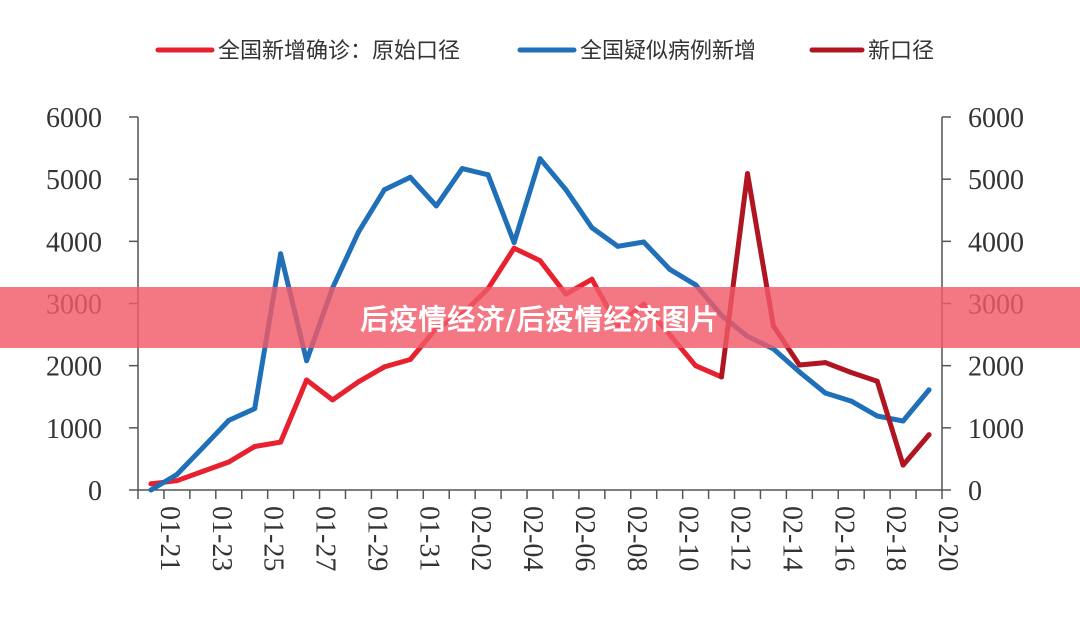 Image resolution: width=1080 pixels, height=632 pixels. I want to click on banner-caption: 后疫情经济/后疫情经济图片, so click(540, 319).